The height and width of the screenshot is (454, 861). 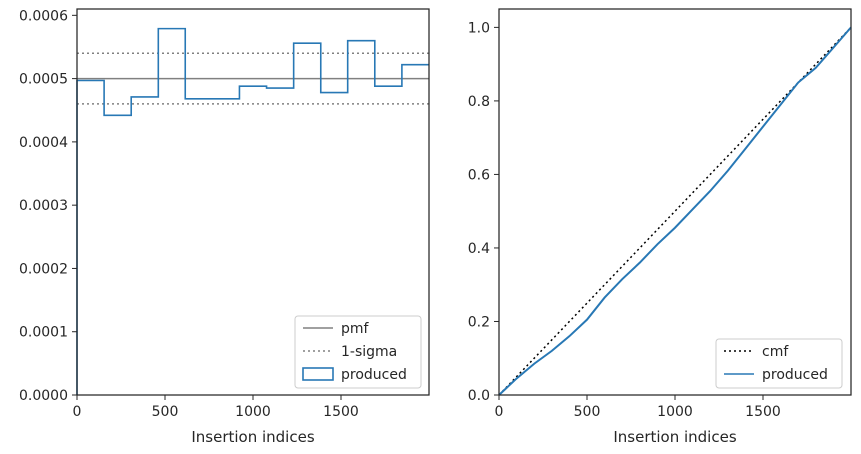 I want to click on legend-cmf-label: cmf, so click(x=775, y=352).